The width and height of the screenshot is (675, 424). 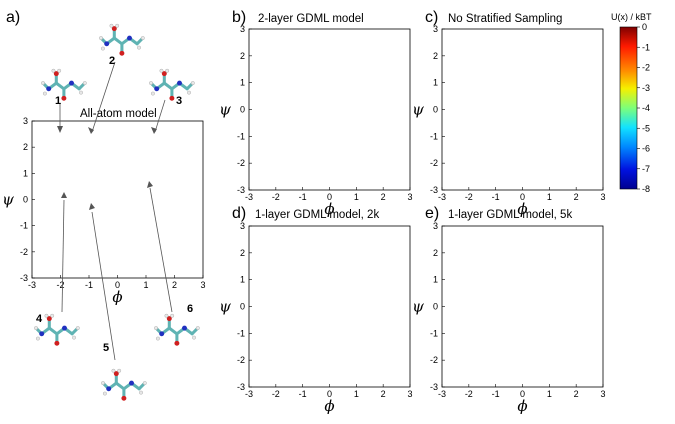 I want to click on x-axis-label: ϕ, so click(x=329, y=406).